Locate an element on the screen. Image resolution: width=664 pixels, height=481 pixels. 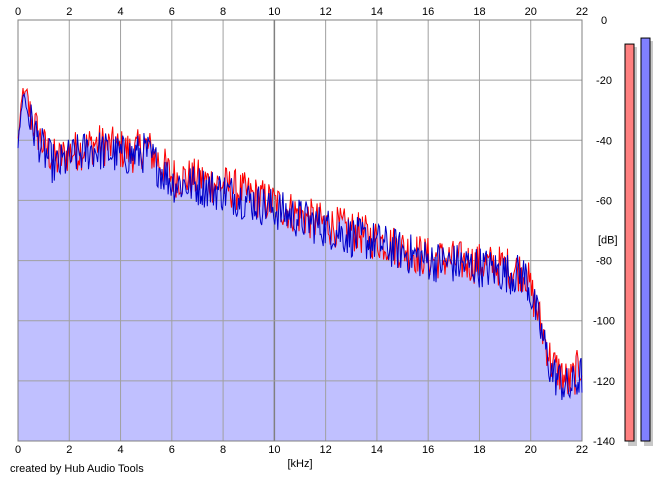
level-meters is located at coordinates (638, 242).